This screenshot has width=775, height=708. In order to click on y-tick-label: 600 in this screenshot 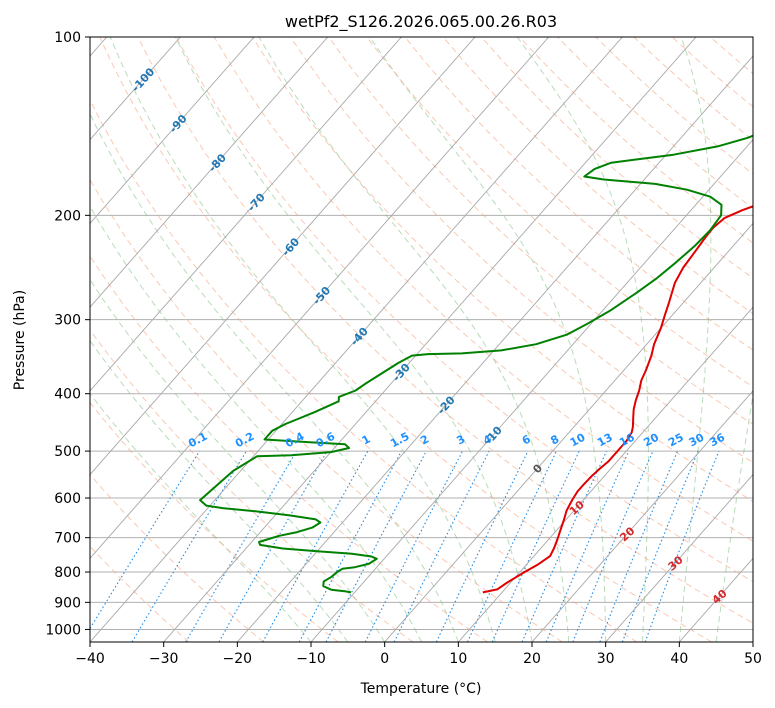, I will do `click(67, 499)`.